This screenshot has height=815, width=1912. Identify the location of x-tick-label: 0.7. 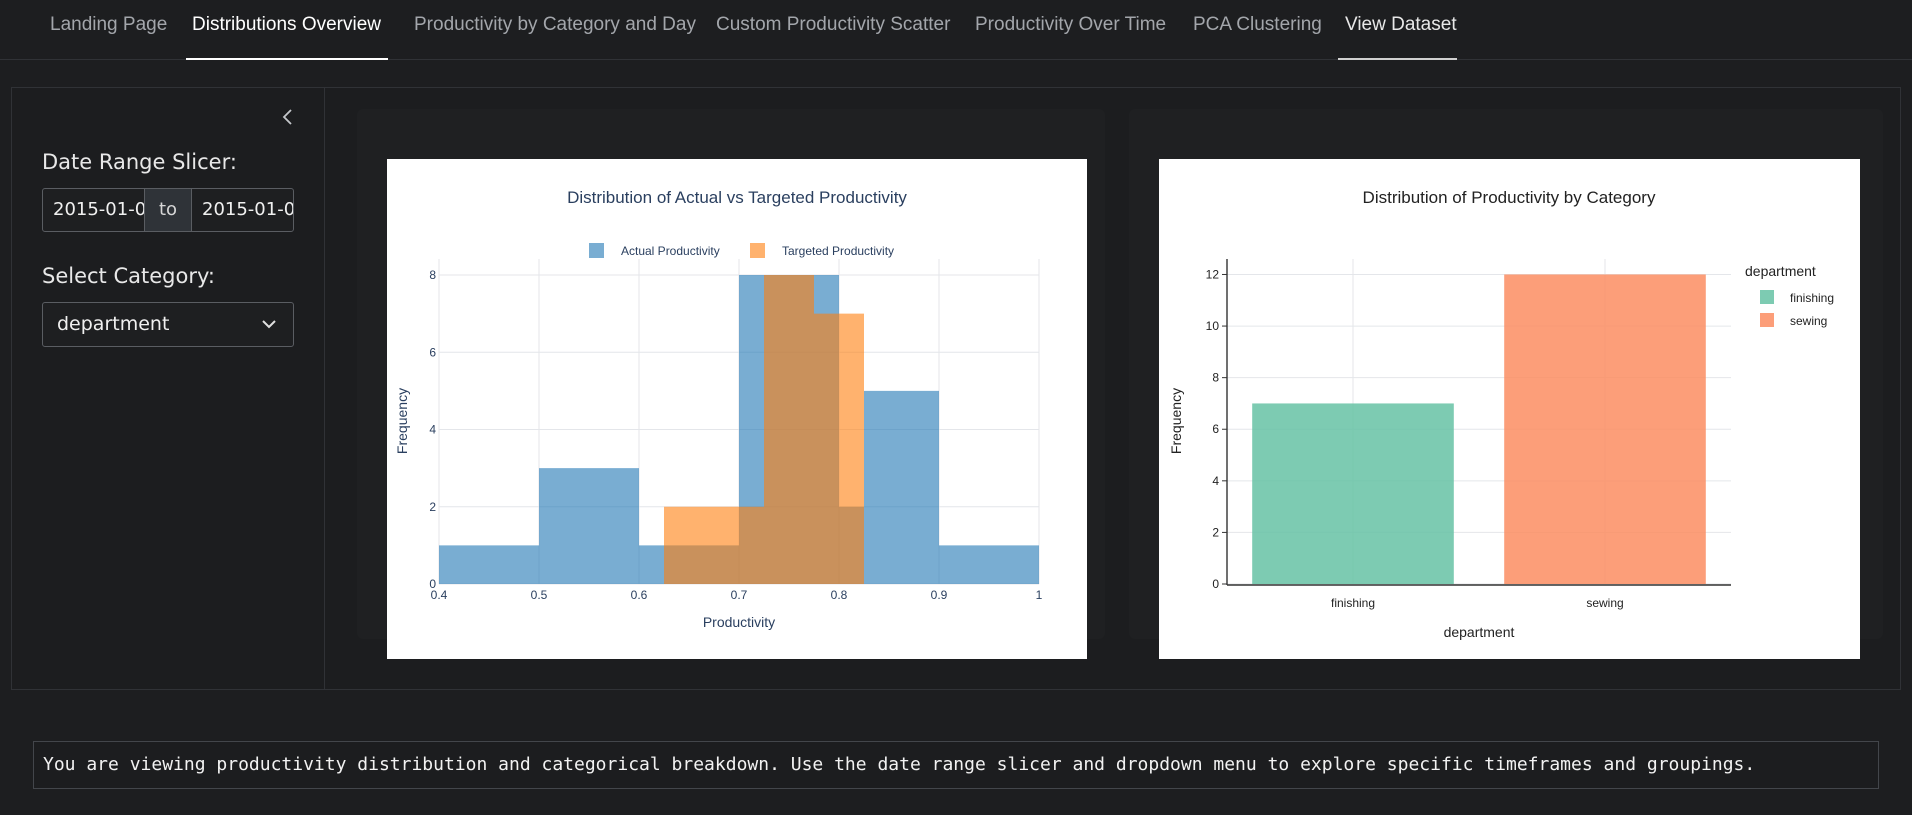
(739, 595).